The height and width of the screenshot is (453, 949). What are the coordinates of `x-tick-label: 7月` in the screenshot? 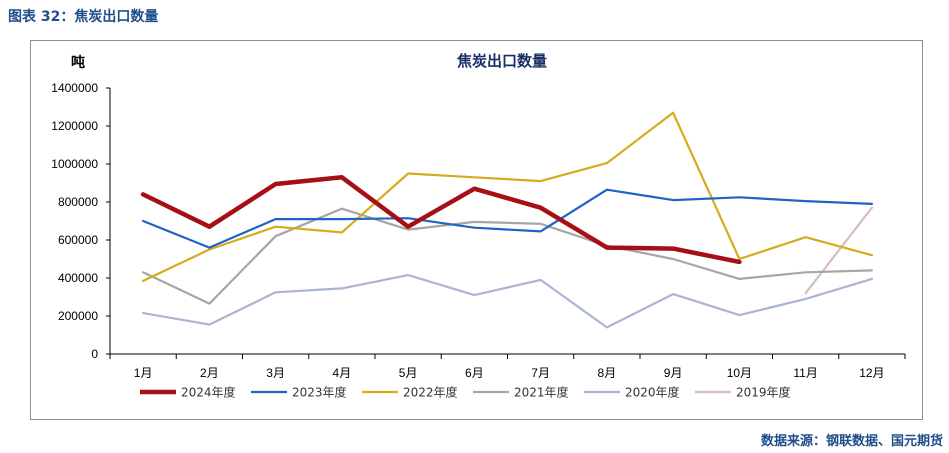 It's located at (540, 373).